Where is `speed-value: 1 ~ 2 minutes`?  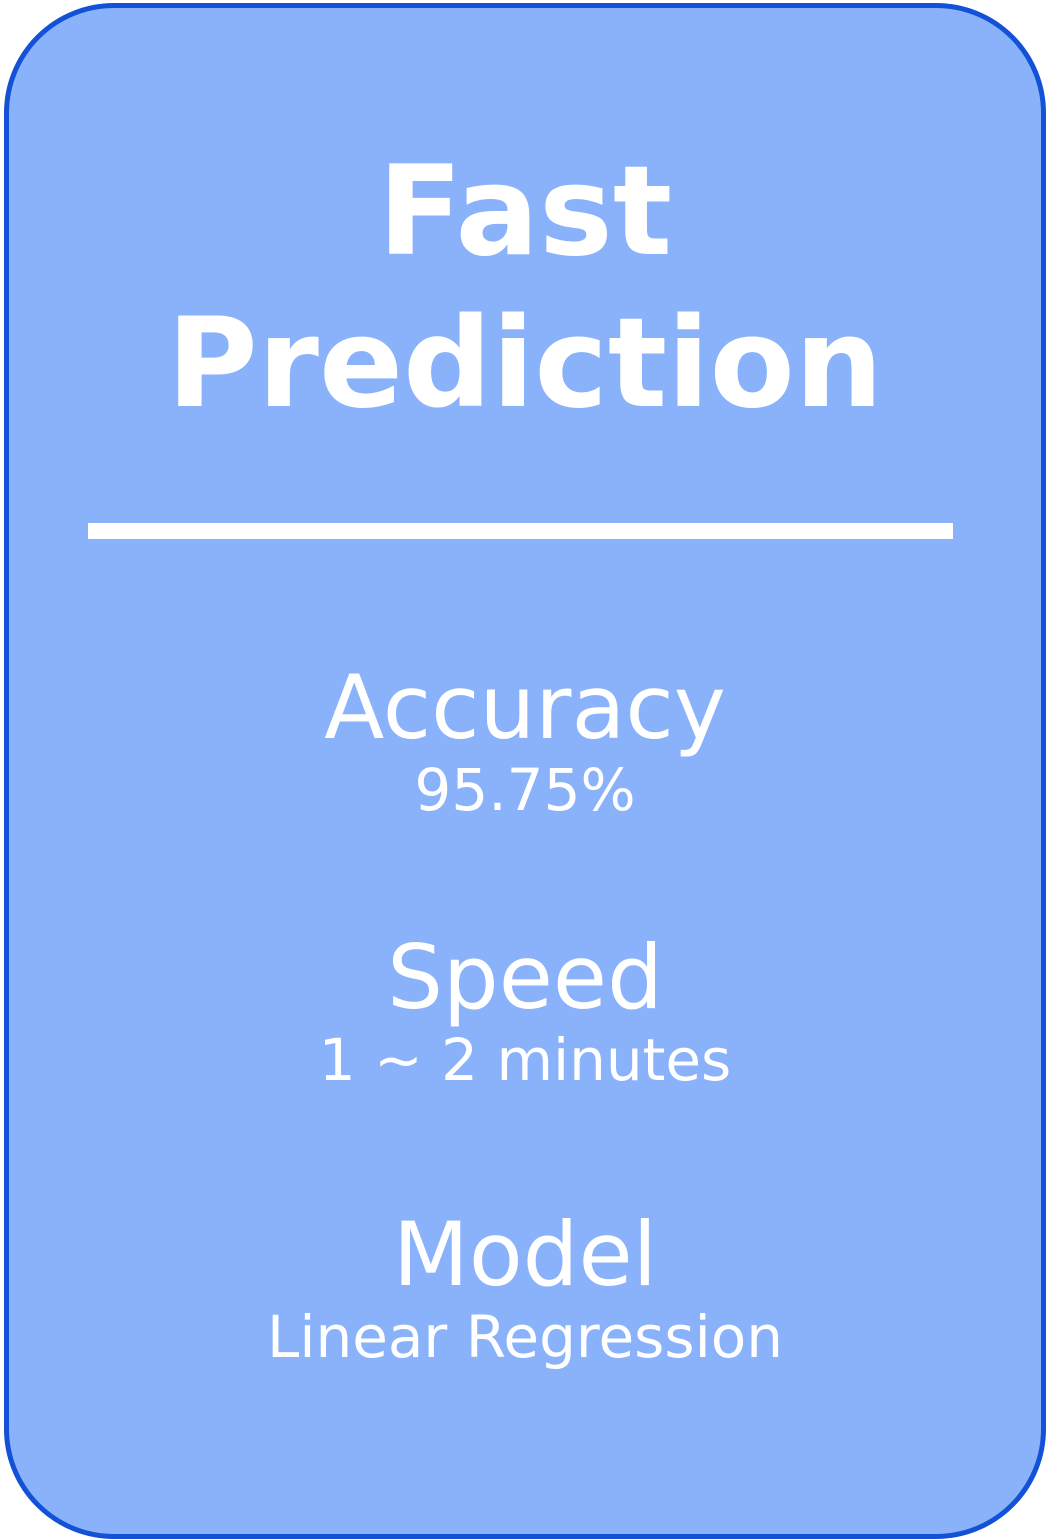 speed-value: 1 ~ 2 minutes is located at coordinates (525, 1060).